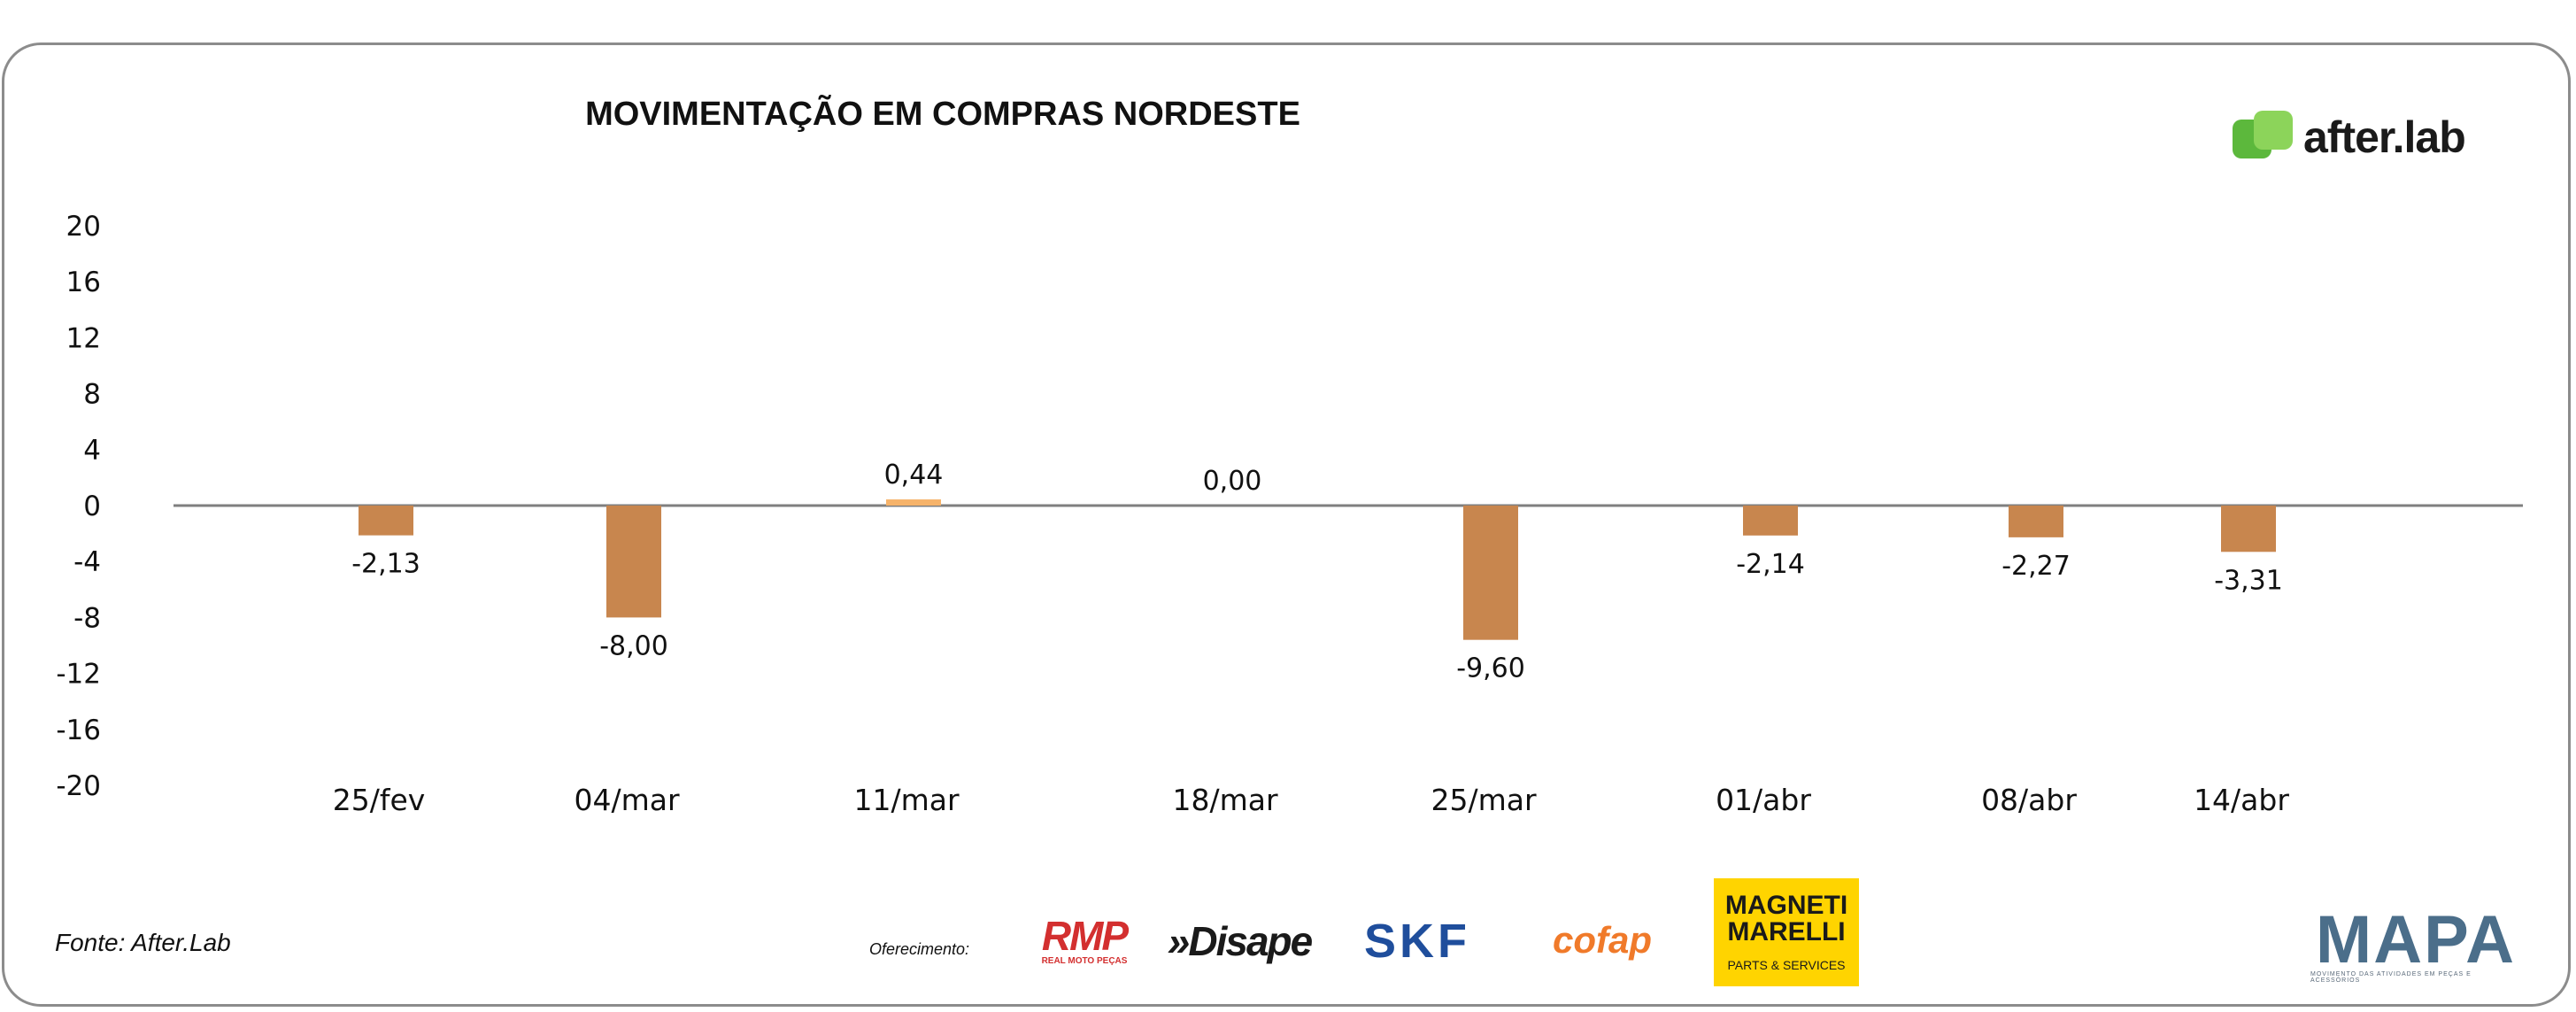  What do you see at coordinates (92, 506) in the screenshot?
I see `y-tick-label: 0` at bounding box center [92, 506].